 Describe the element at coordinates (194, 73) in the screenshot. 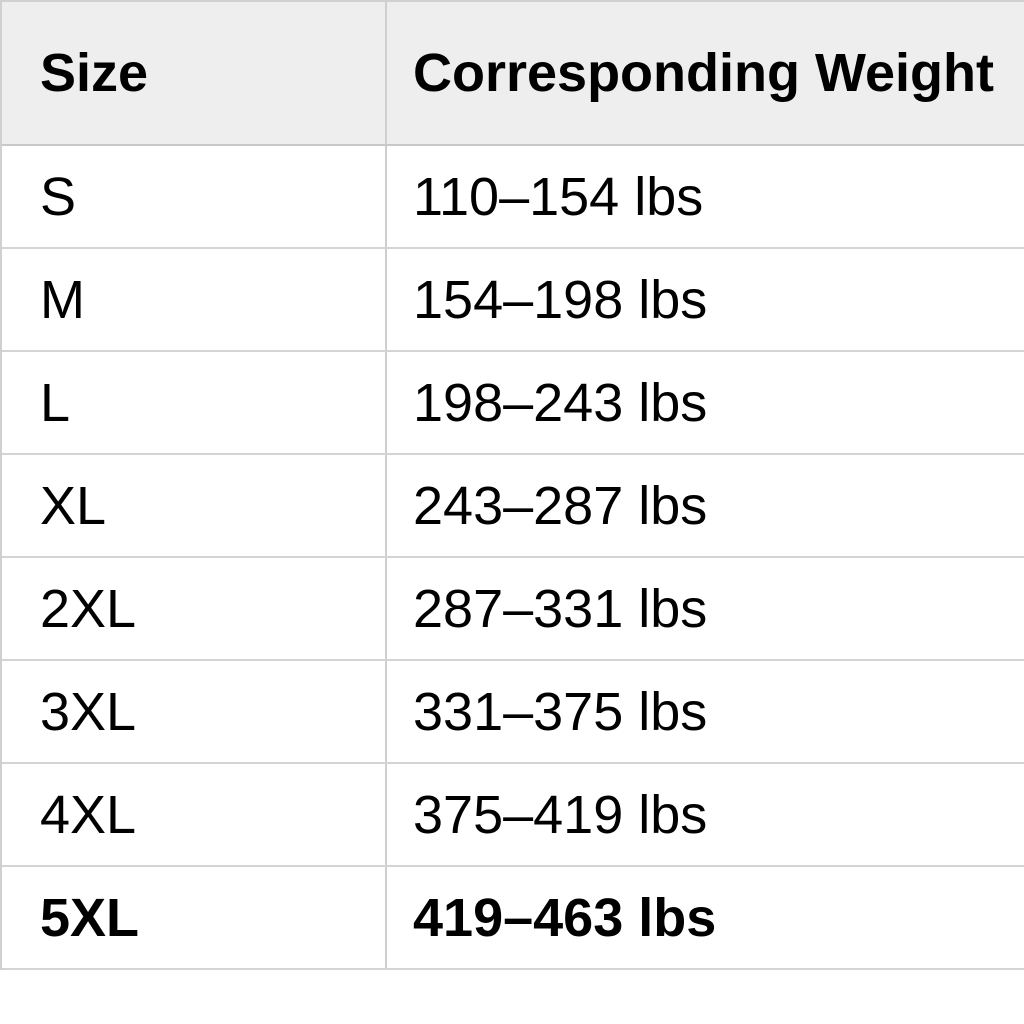

I see `header-size: Size` at that location.